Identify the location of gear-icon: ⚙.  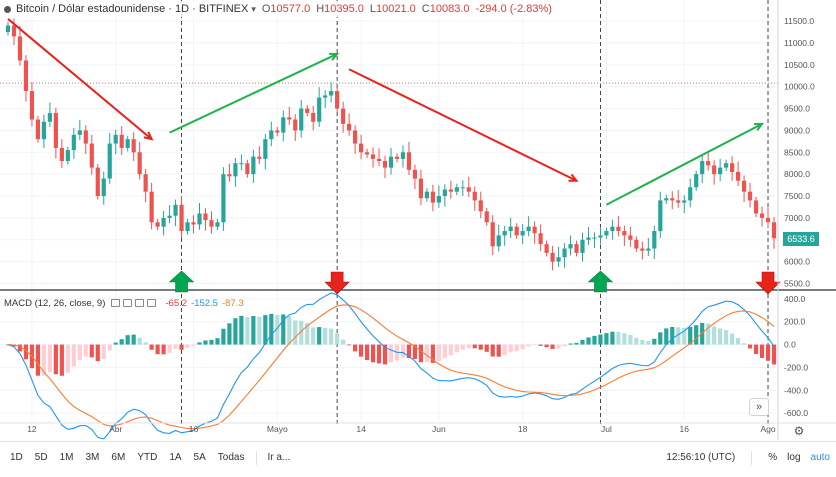
(799, 431).